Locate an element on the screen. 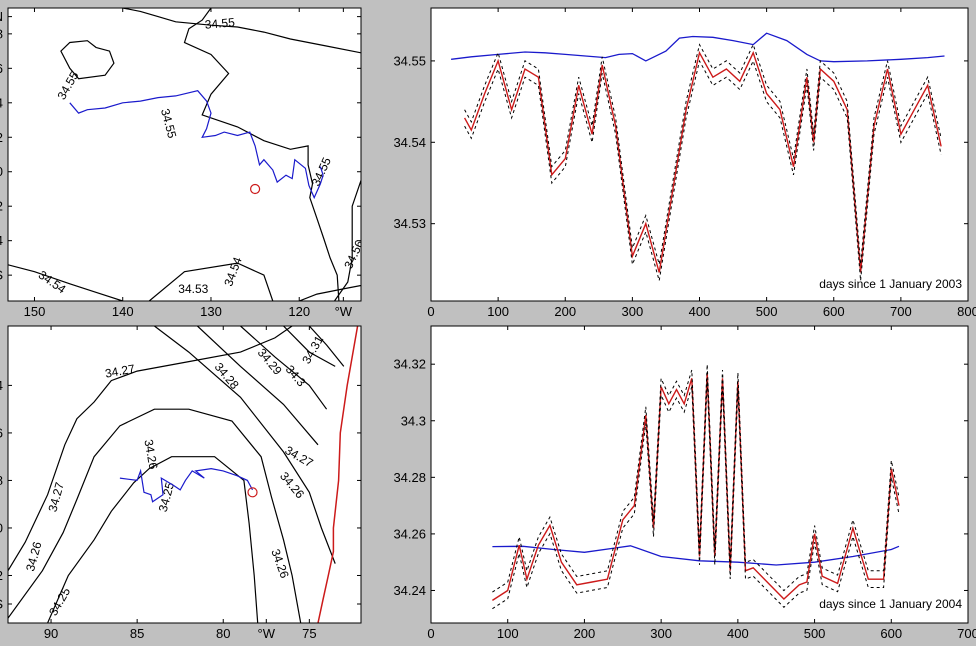 The width and height of the screenshot is (976, 646). y-tick-label: 34.32 is located at coordinates (409, 364).